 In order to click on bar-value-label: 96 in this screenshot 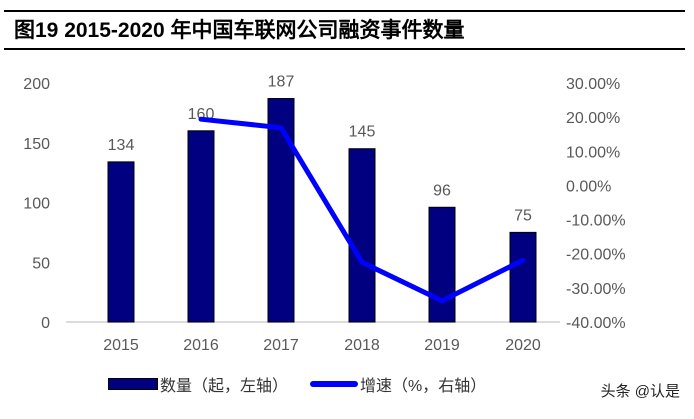, I will do `click(442, 190)`.